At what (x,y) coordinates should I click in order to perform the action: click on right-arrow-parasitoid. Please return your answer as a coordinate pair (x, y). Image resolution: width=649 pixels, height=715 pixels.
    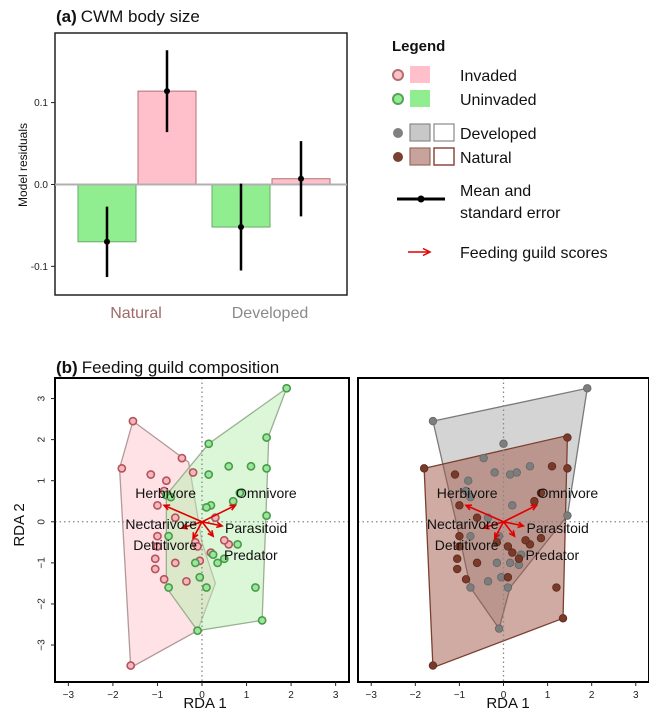
    Looking at the image, I should click on (513, 524).